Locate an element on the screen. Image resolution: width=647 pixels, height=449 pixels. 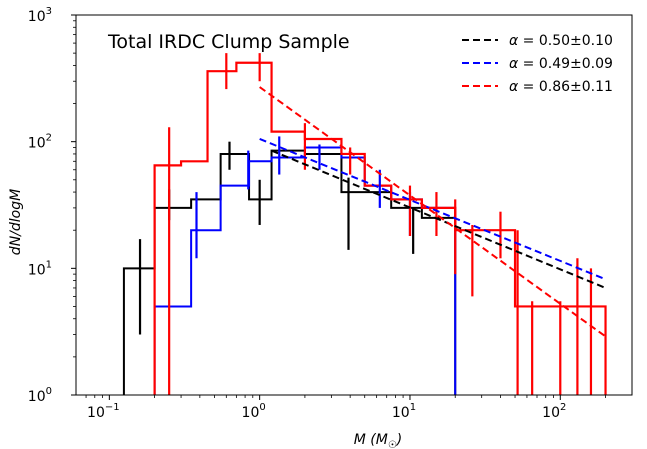
legend-label-2: α = 0.86±0.11 is located at coordinates (561, 87).